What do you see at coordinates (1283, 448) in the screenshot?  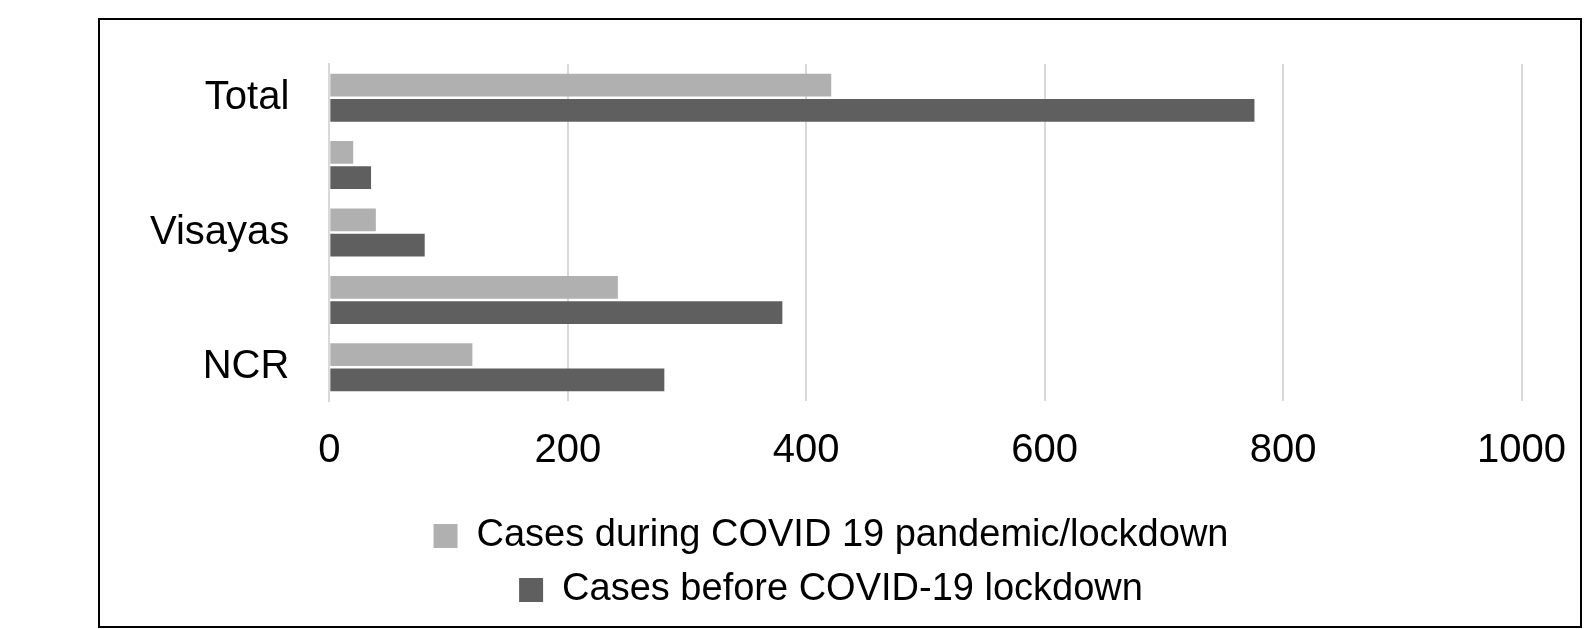 I see `x-tick-label: 800` at bounding box center [1283, 448].